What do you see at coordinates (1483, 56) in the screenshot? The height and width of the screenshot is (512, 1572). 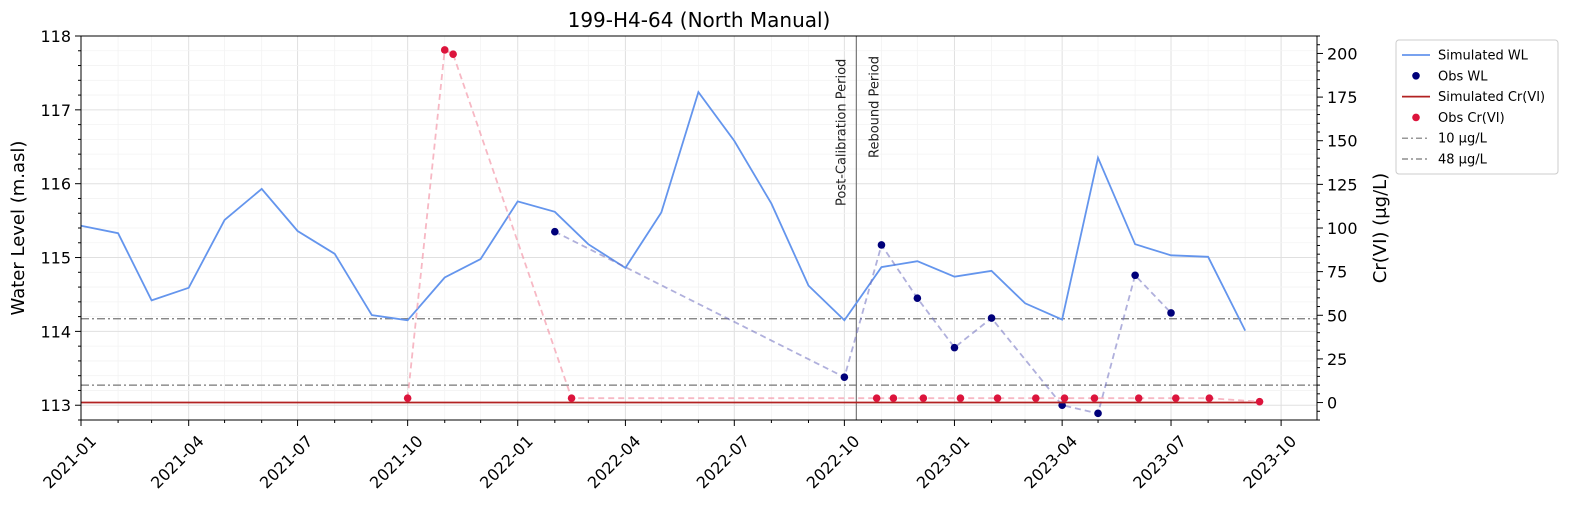 I see `legend-label: Simulated WL` at bounding box center [1483, 56].